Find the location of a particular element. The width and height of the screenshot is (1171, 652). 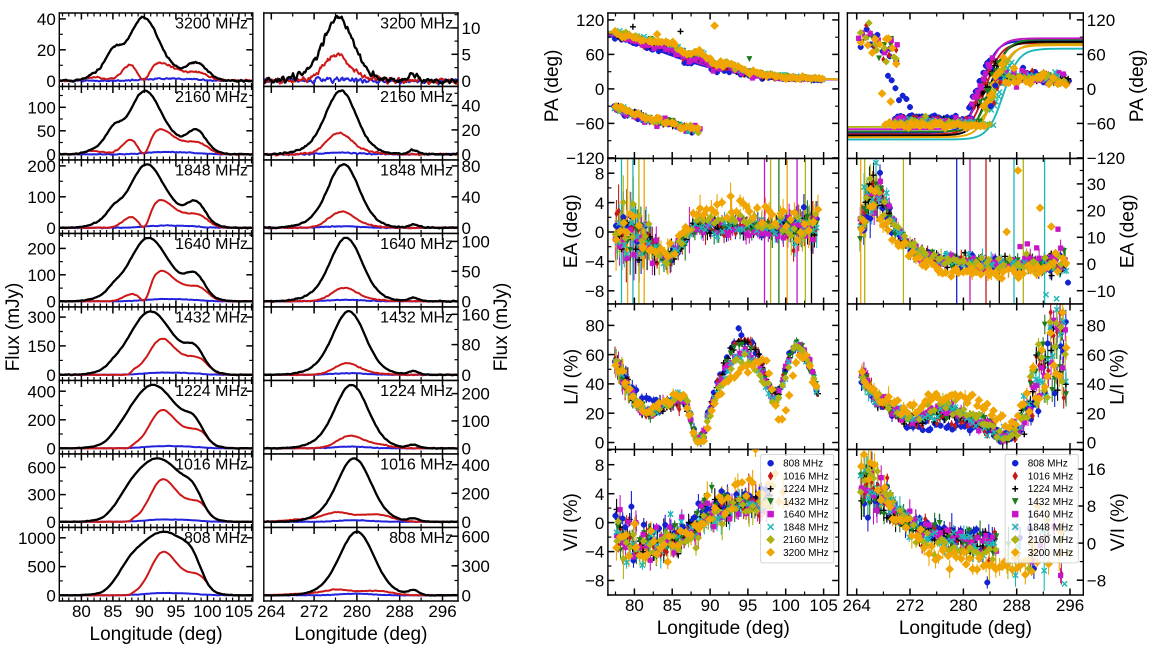

svg-text: 280 is located at coordinates (357, 611).